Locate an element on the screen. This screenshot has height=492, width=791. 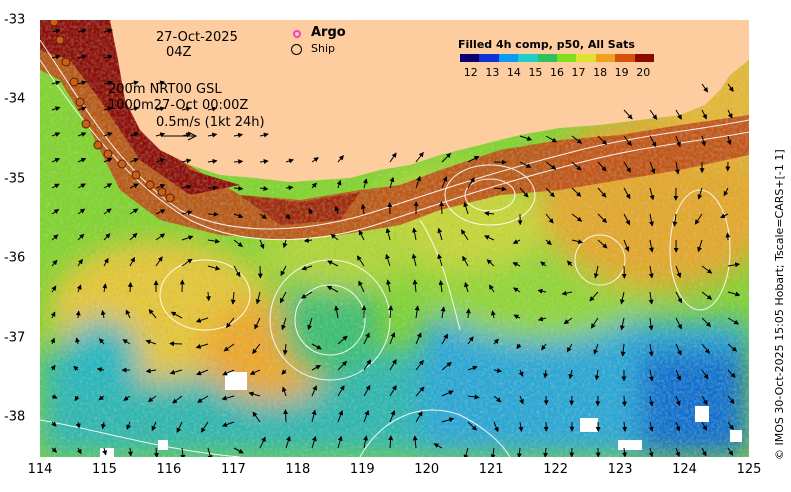
x-tick-label: 116 is located at coordinates (169, 469).